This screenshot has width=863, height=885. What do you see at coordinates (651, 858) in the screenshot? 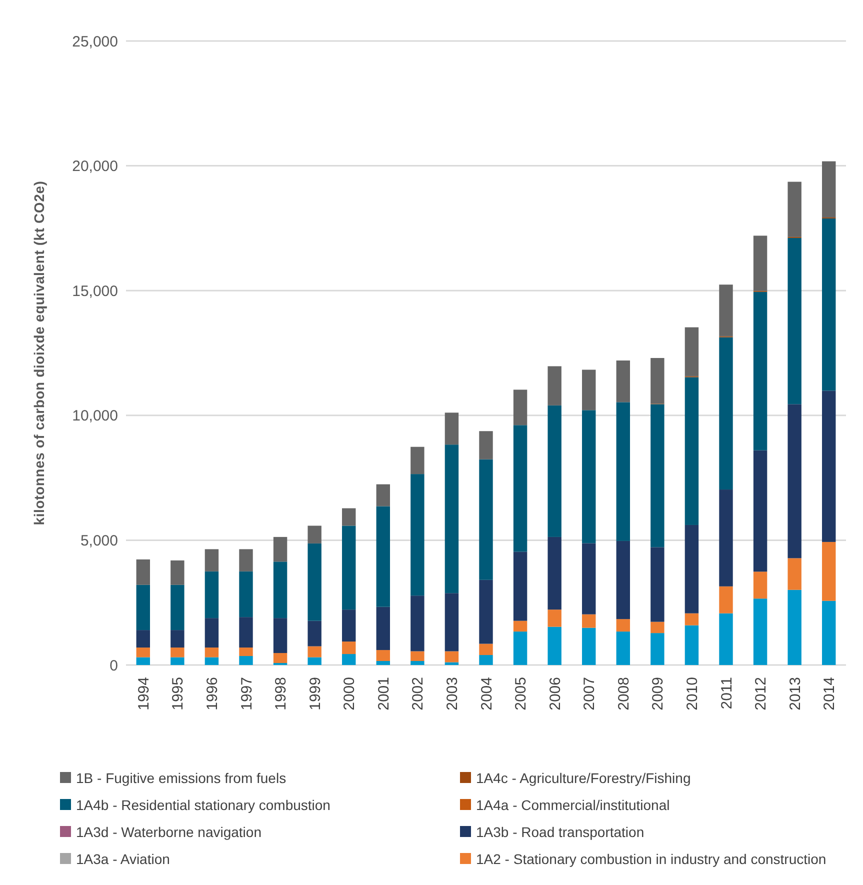
I see `legend-label: 1A2 - Stationary combustion in industry and construction` at bounding box center [651, 858].